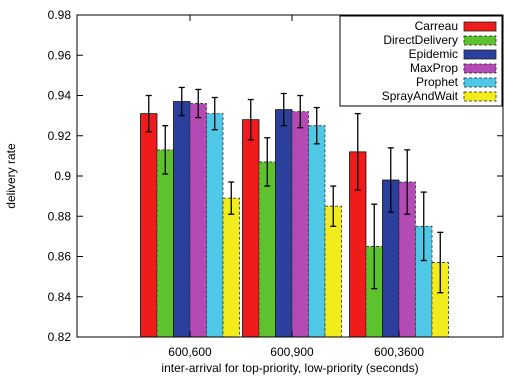 The width and height of the screenshot is (514, 379). Describe the element at coordinates (60, 136) in the screenshot. I see `y-tick-label: 0.92` at that location.